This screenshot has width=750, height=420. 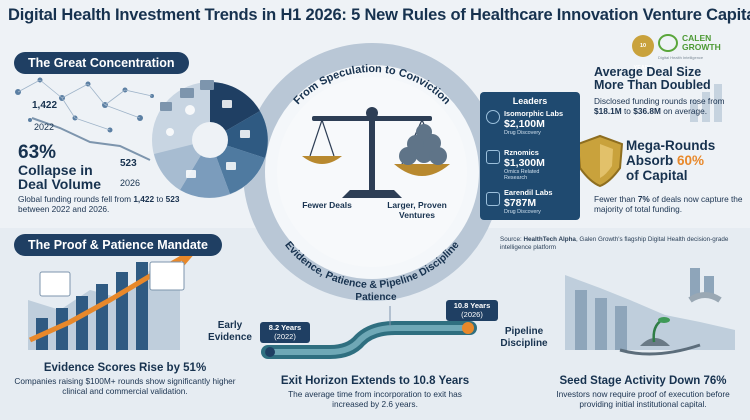 I want to click on mega-line3: of Capital, so click(x=657, y=175).